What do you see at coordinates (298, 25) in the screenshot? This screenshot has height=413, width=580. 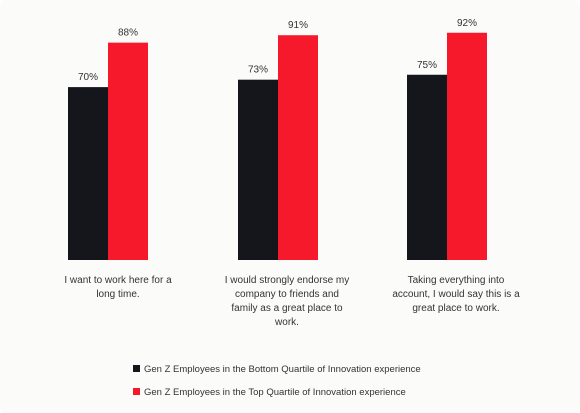 I see `top-quartile-value-label-2: 91%` at bounding box center [298, 25].